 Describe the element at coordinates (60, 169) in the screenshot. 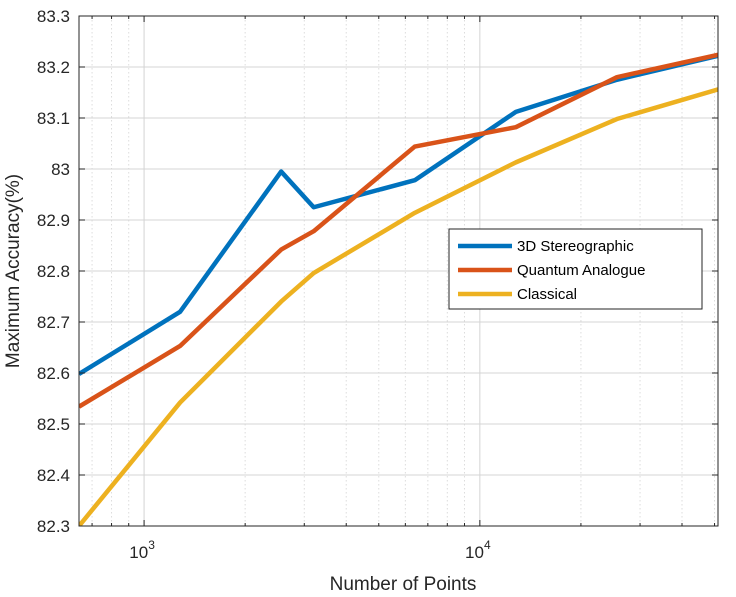

I see `y-tick-label: 83` at that location.